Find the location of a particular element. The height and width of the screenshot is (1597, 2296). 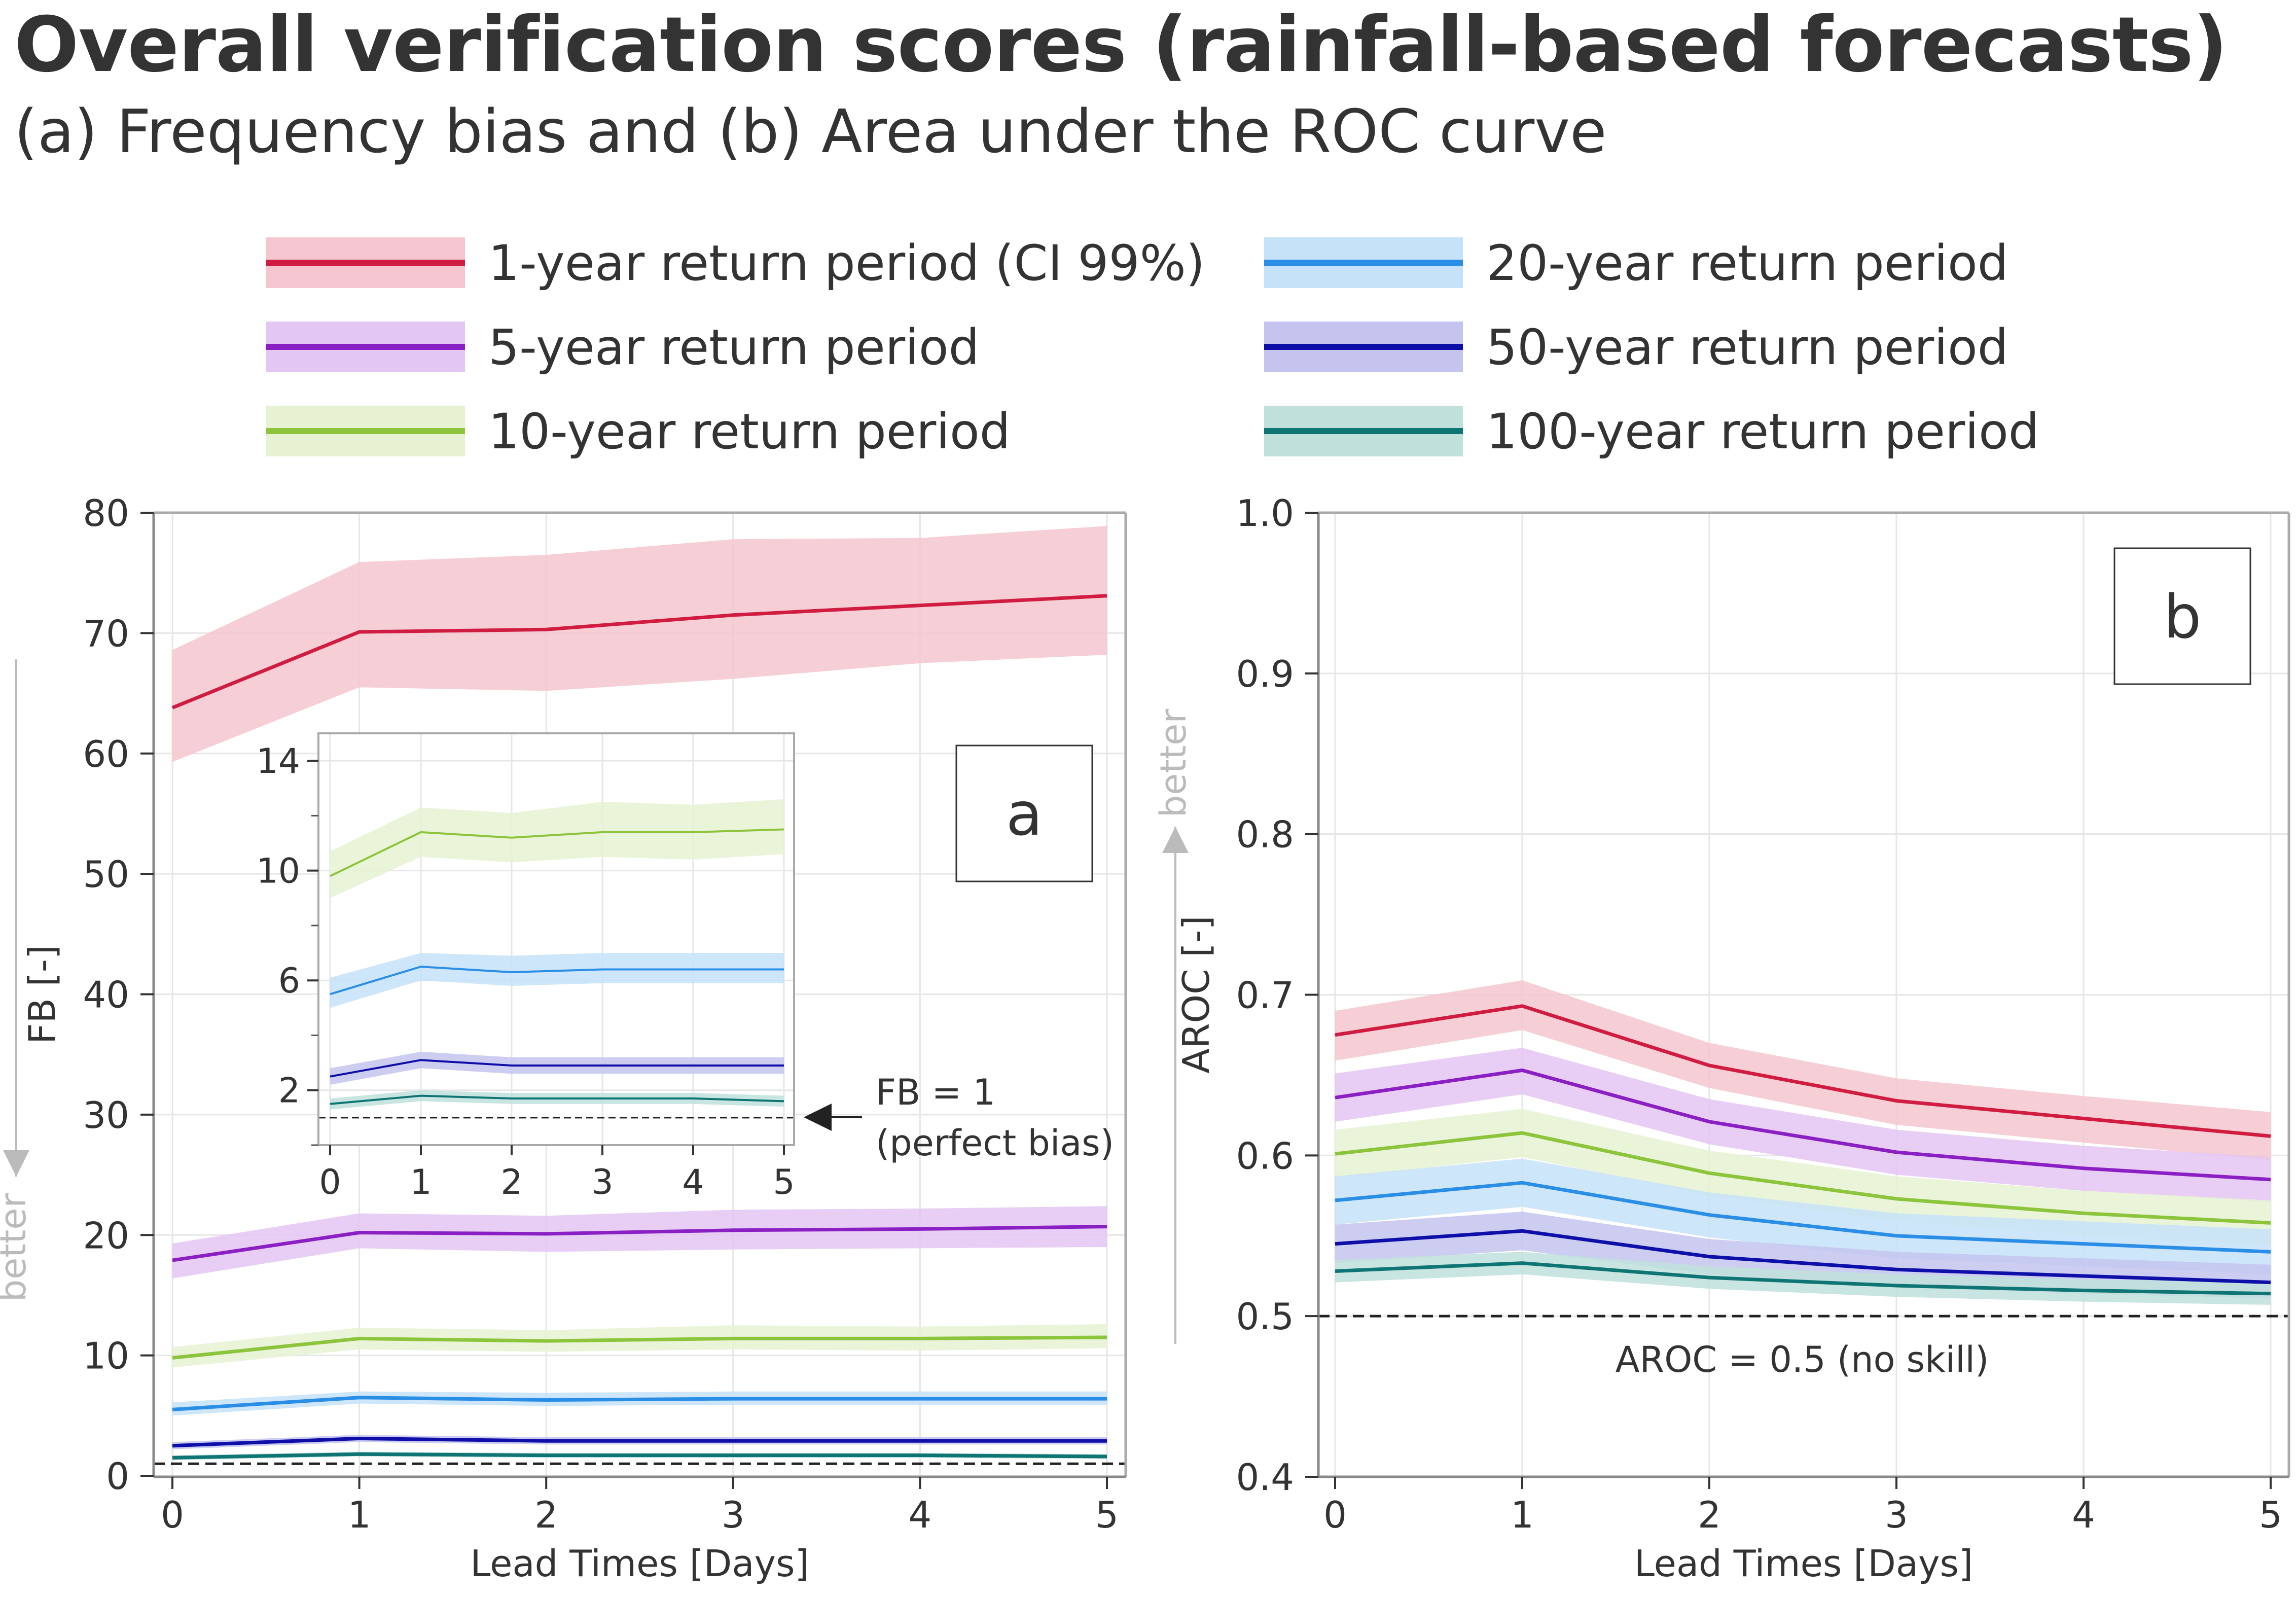

inset-tick-label-x: 4 is located at coordinates (693, 1182).